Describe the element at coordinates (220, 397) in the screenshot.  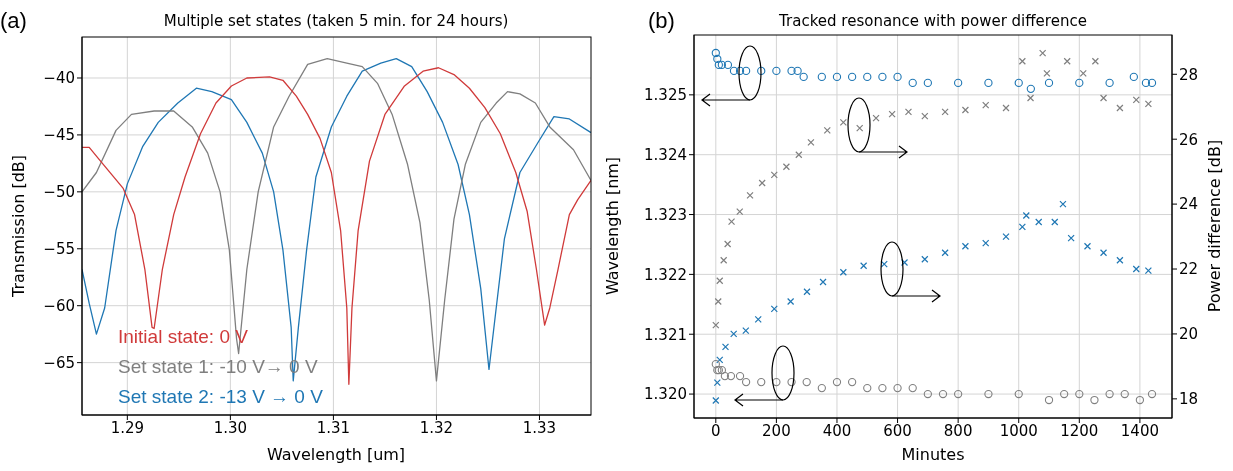
I see `series-label: Set state 2: -13 V → 0 V` at that location.